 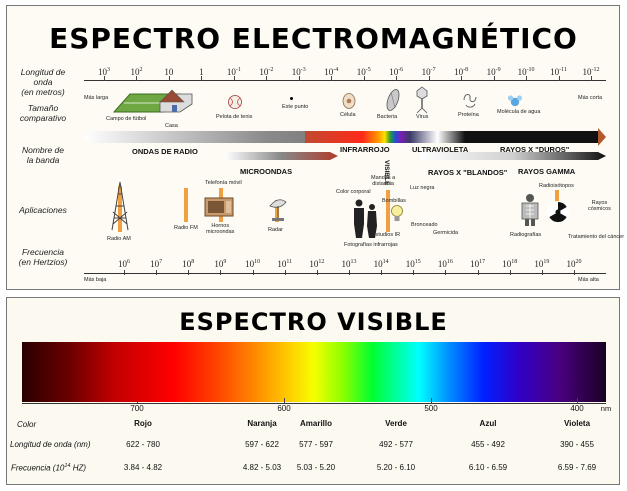 What do you see at coordinates (364, 72) in the screenshot?
I see `wavelength-tick: 10⁻⁵` at bounding box center [364, 72].